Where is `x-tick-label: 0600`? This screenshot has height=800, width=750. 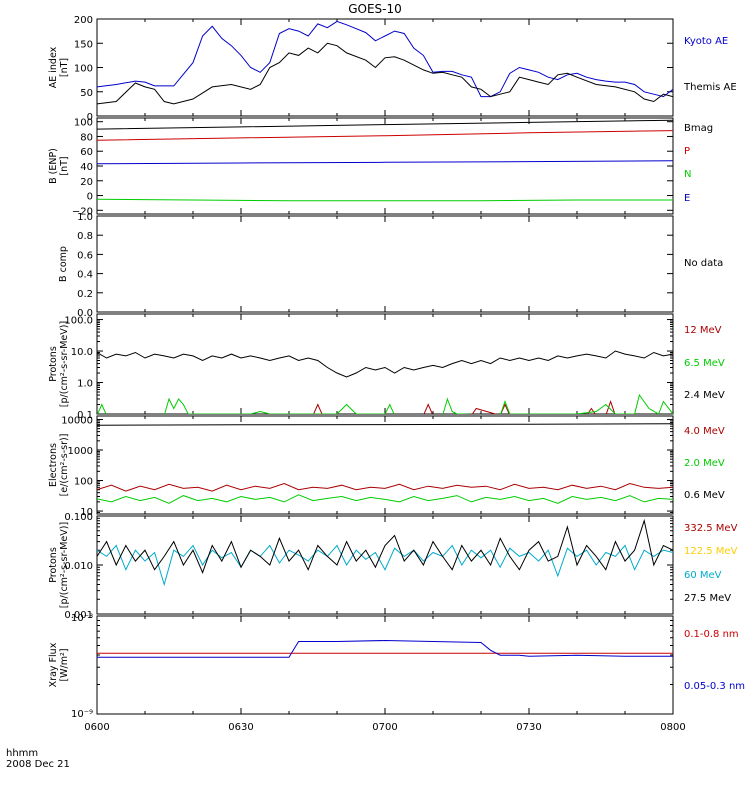 x-tick-label: 0600 is located at coordinates (96, 727).